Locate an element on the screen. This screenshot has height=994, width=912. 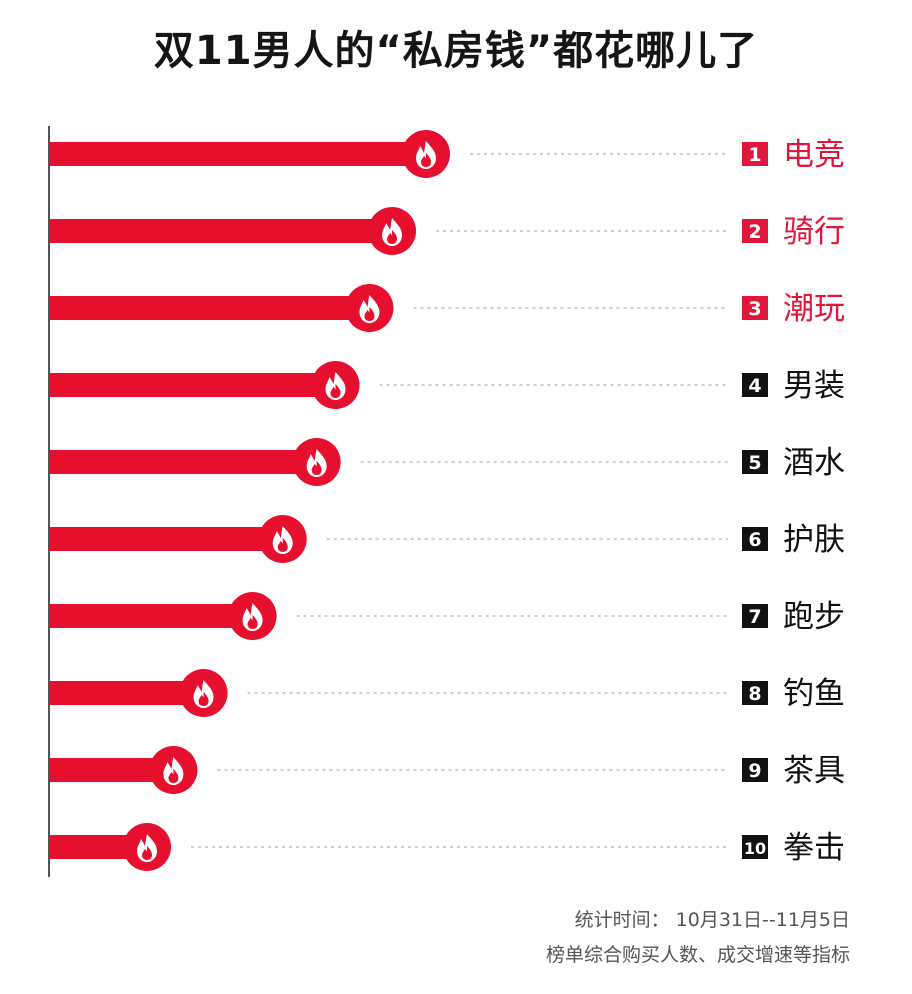
category-label: 男装 is located at coordinates (814, 386).